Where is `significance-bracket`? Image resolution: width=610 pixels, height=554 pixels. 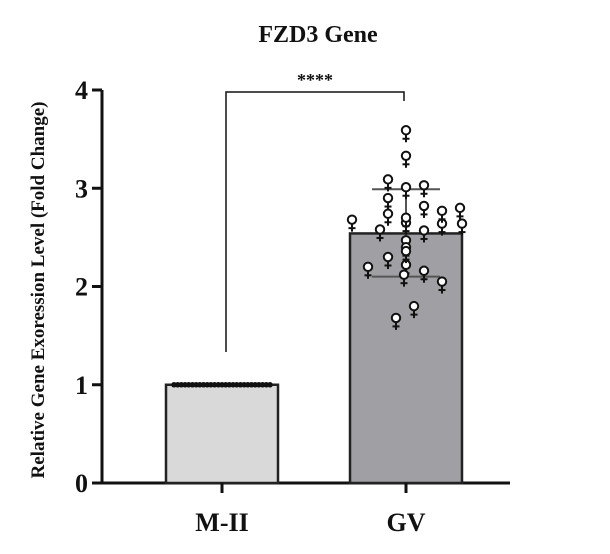 significance-bracket is located at coordinates (315, 221).